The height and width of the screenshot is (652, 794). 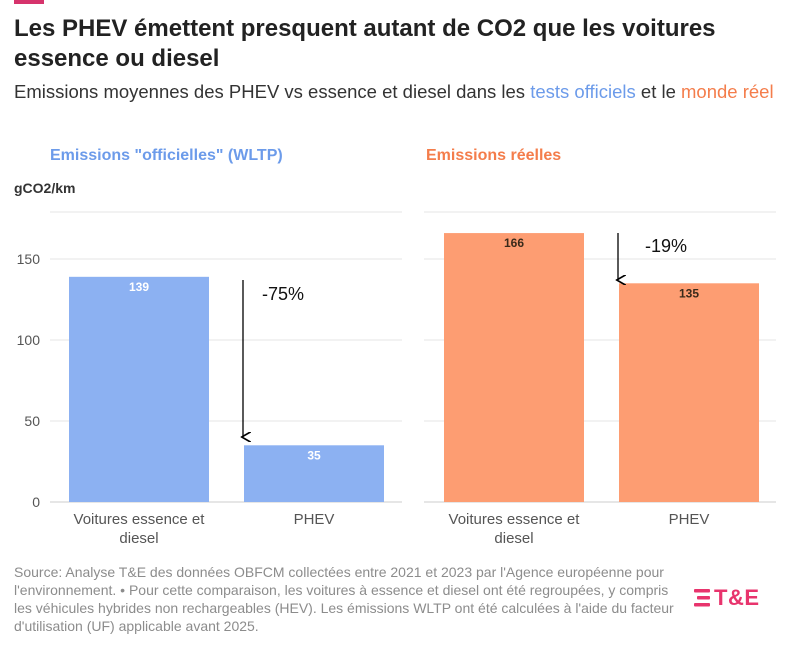 I want to click on brand-logo: T&E, so click(x=726, y=598).